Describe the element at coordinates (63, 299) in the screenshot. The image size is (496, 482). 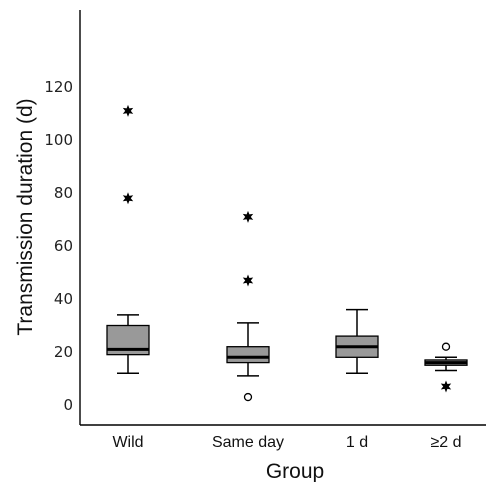
I see `y-tick-label: 40` at that location.